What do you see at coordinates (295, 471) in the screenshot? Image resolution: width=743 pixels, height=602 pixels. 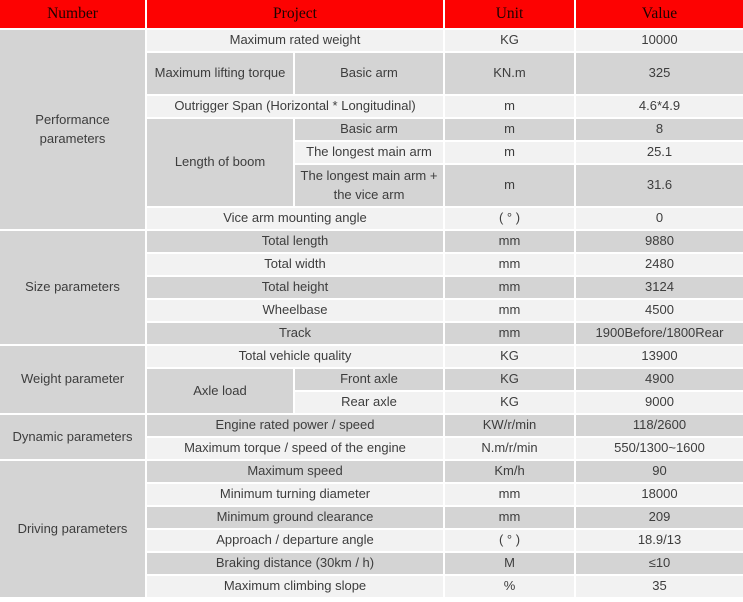 I see `project-cell: Maximum speed` at bounding box center [295, 471].